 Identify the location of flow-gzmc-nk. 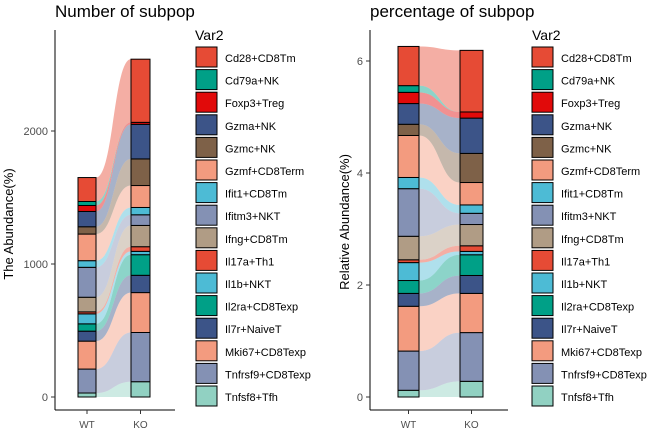
(113, 196).